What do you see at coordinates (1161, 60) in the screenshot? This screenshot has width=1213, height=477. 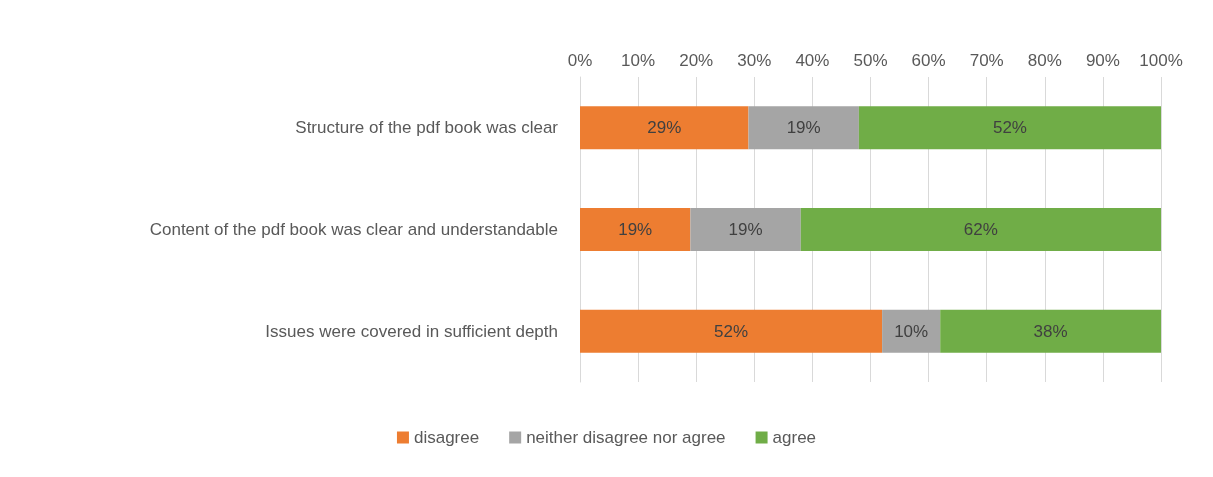 I see `x-tick-label: 100%` at bounding box center [1161, 60].